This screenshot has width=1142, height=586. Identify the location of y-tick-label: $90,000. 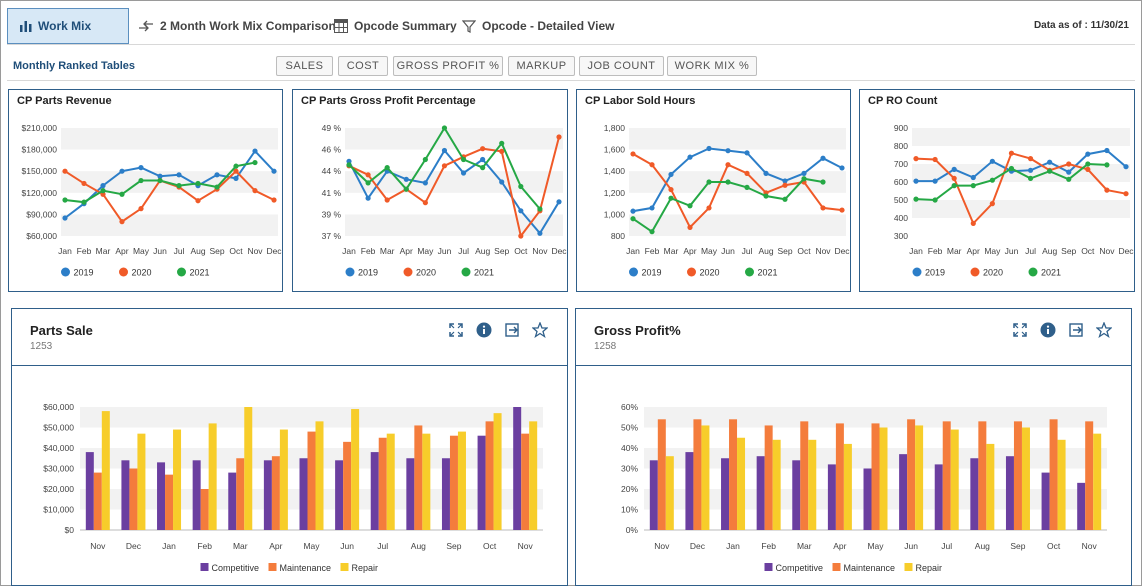
(41, 214).